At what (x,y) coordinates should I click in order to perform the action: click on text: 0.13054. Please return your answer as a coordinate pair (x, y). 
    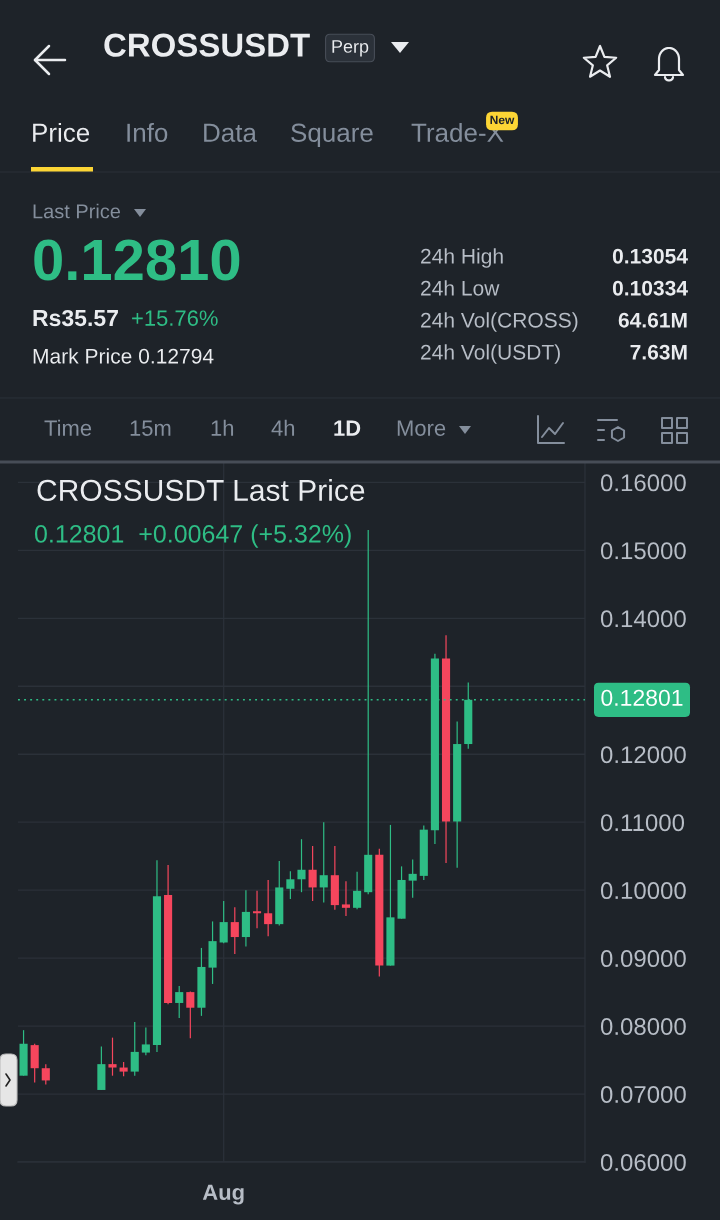
    Looking at the image, I should click on (650, 256).